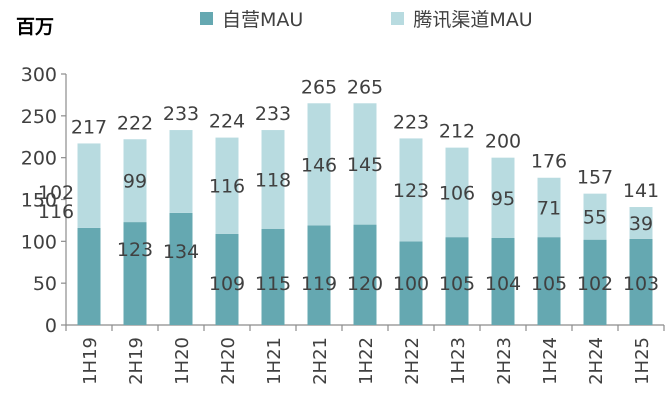 This screenshot has width=669, height=402. I want to click on bar-self-mau-2H22, so click(411, 283).